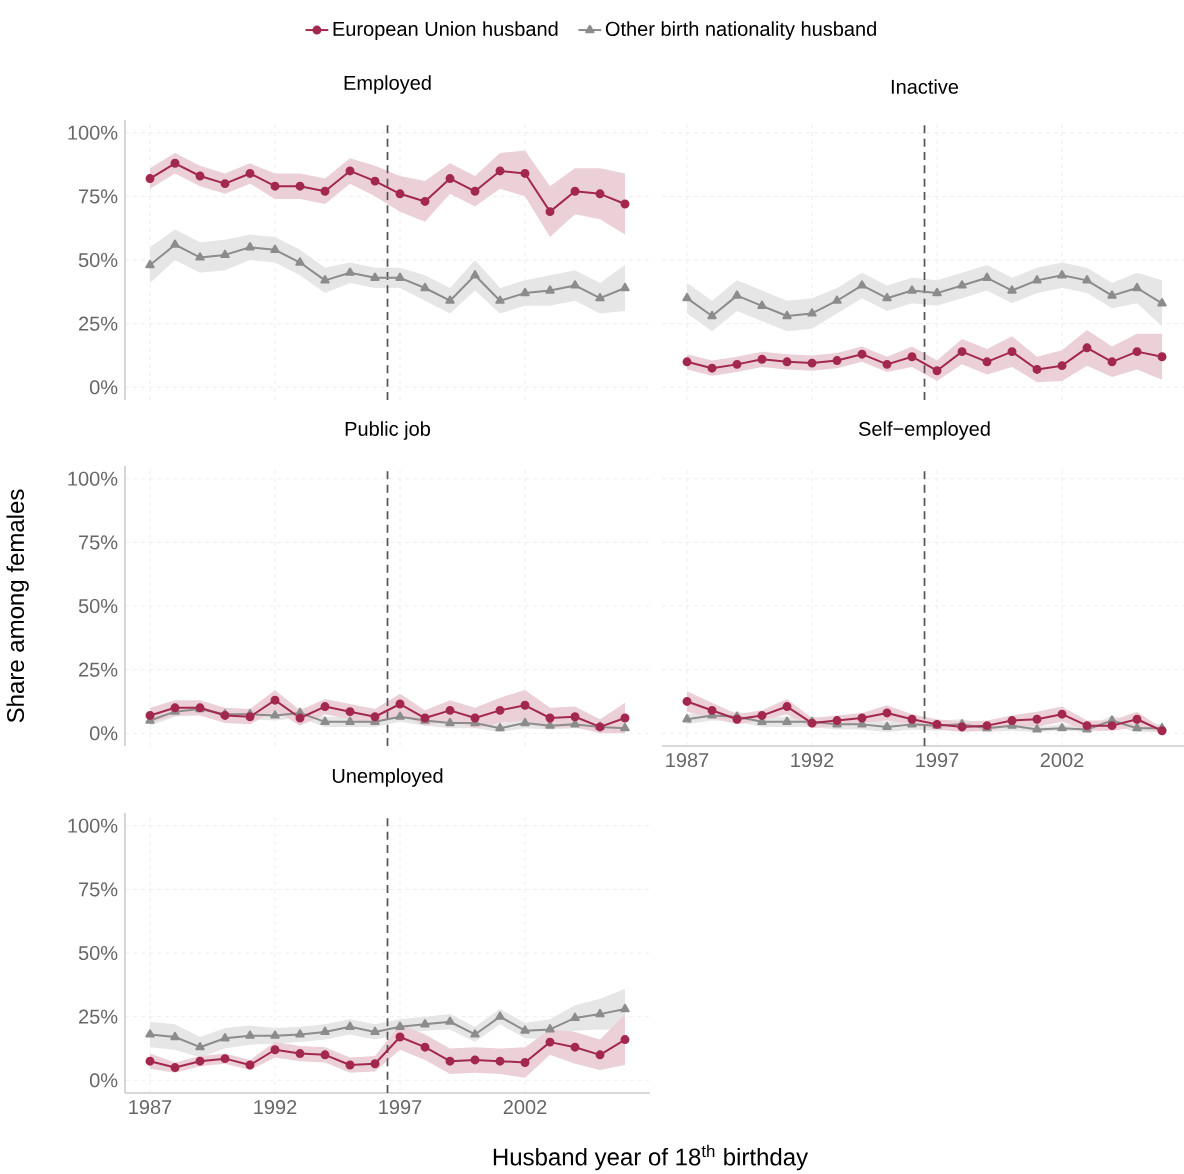 This screenshot has height=1174, width=1184. I want to click on y-axis-title: Share among females, so click(17, 606).